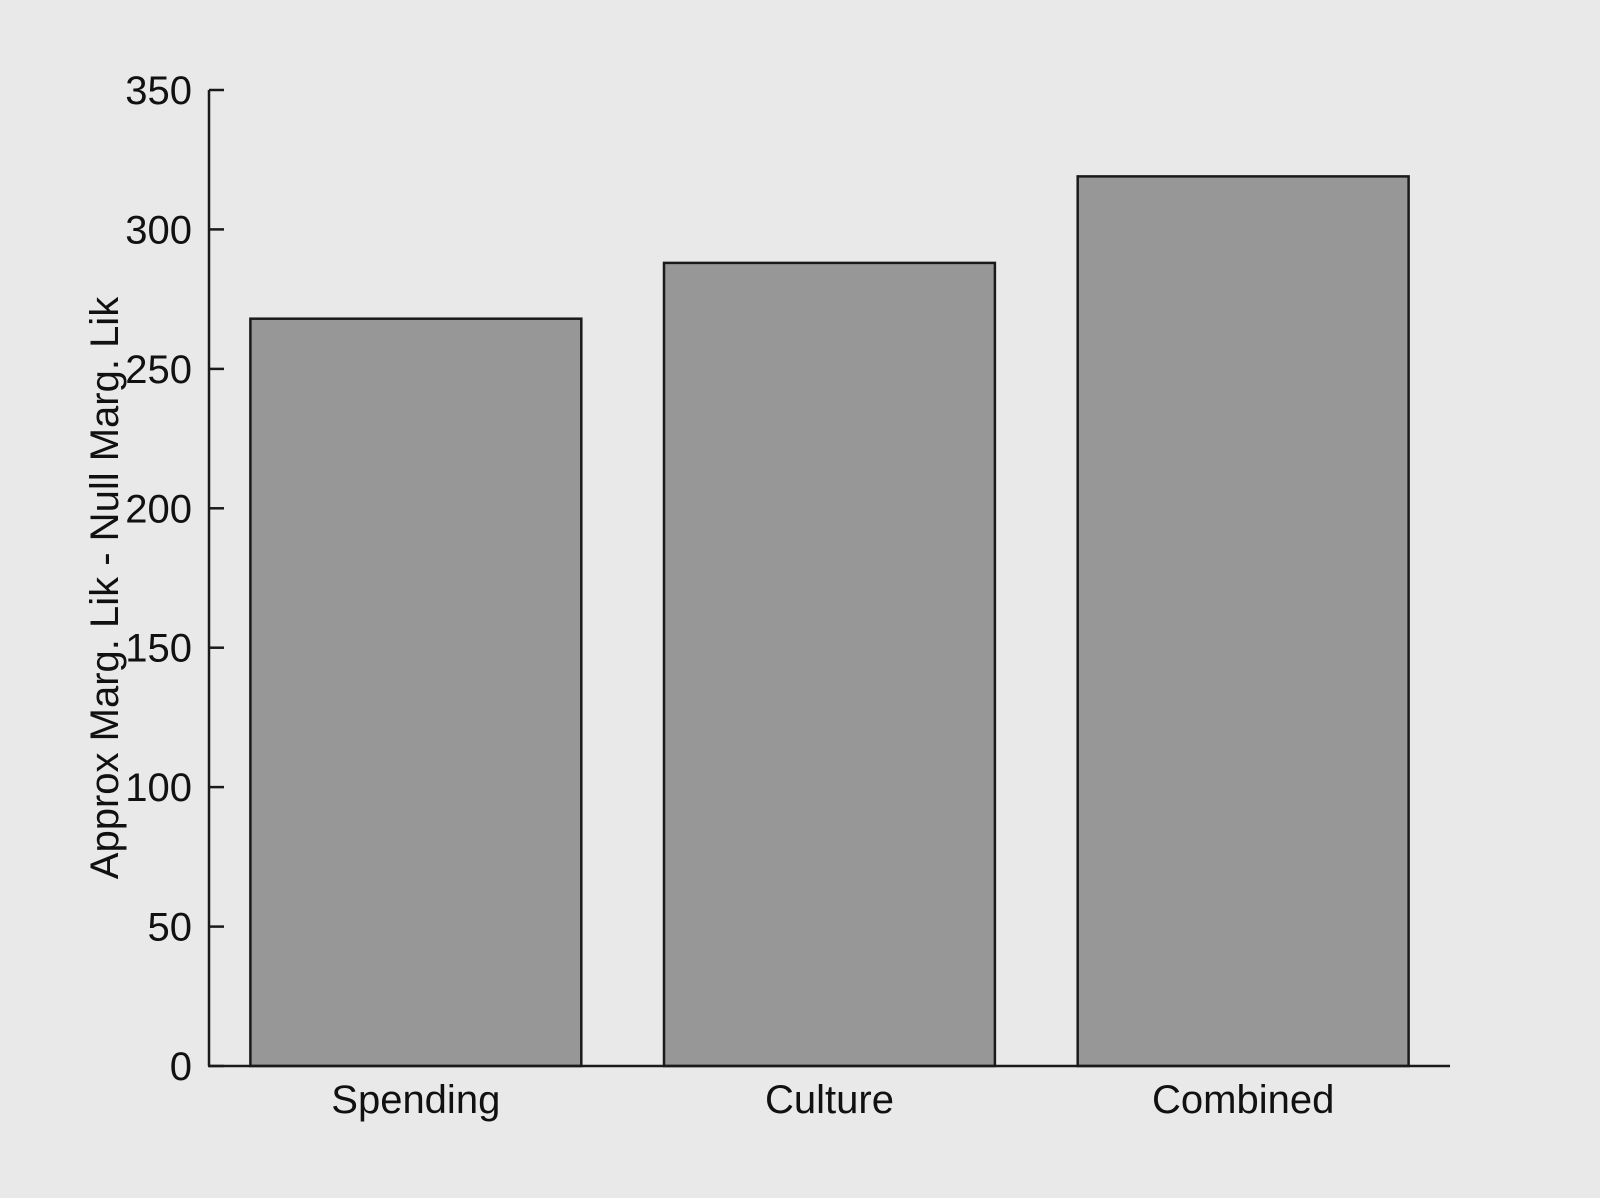  Describe the element at coordinates (829, 664) in the screenshot. I see `bar-culture` at that location.